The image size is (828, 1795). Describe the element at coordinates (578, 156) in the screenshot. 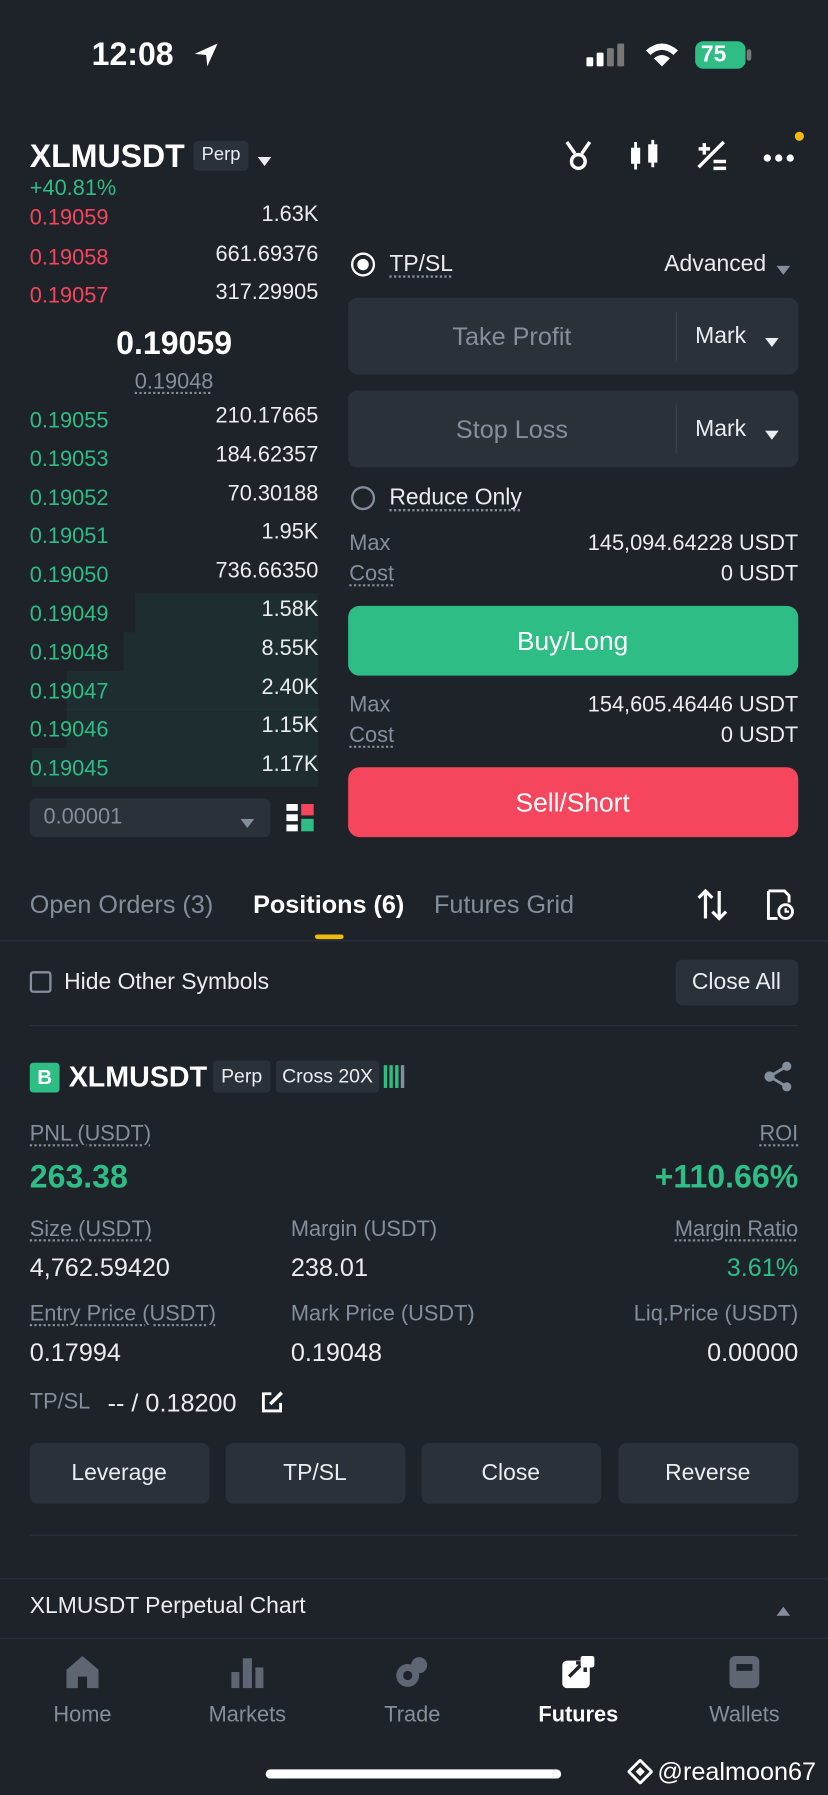

I see `header-icon-a` at that location.